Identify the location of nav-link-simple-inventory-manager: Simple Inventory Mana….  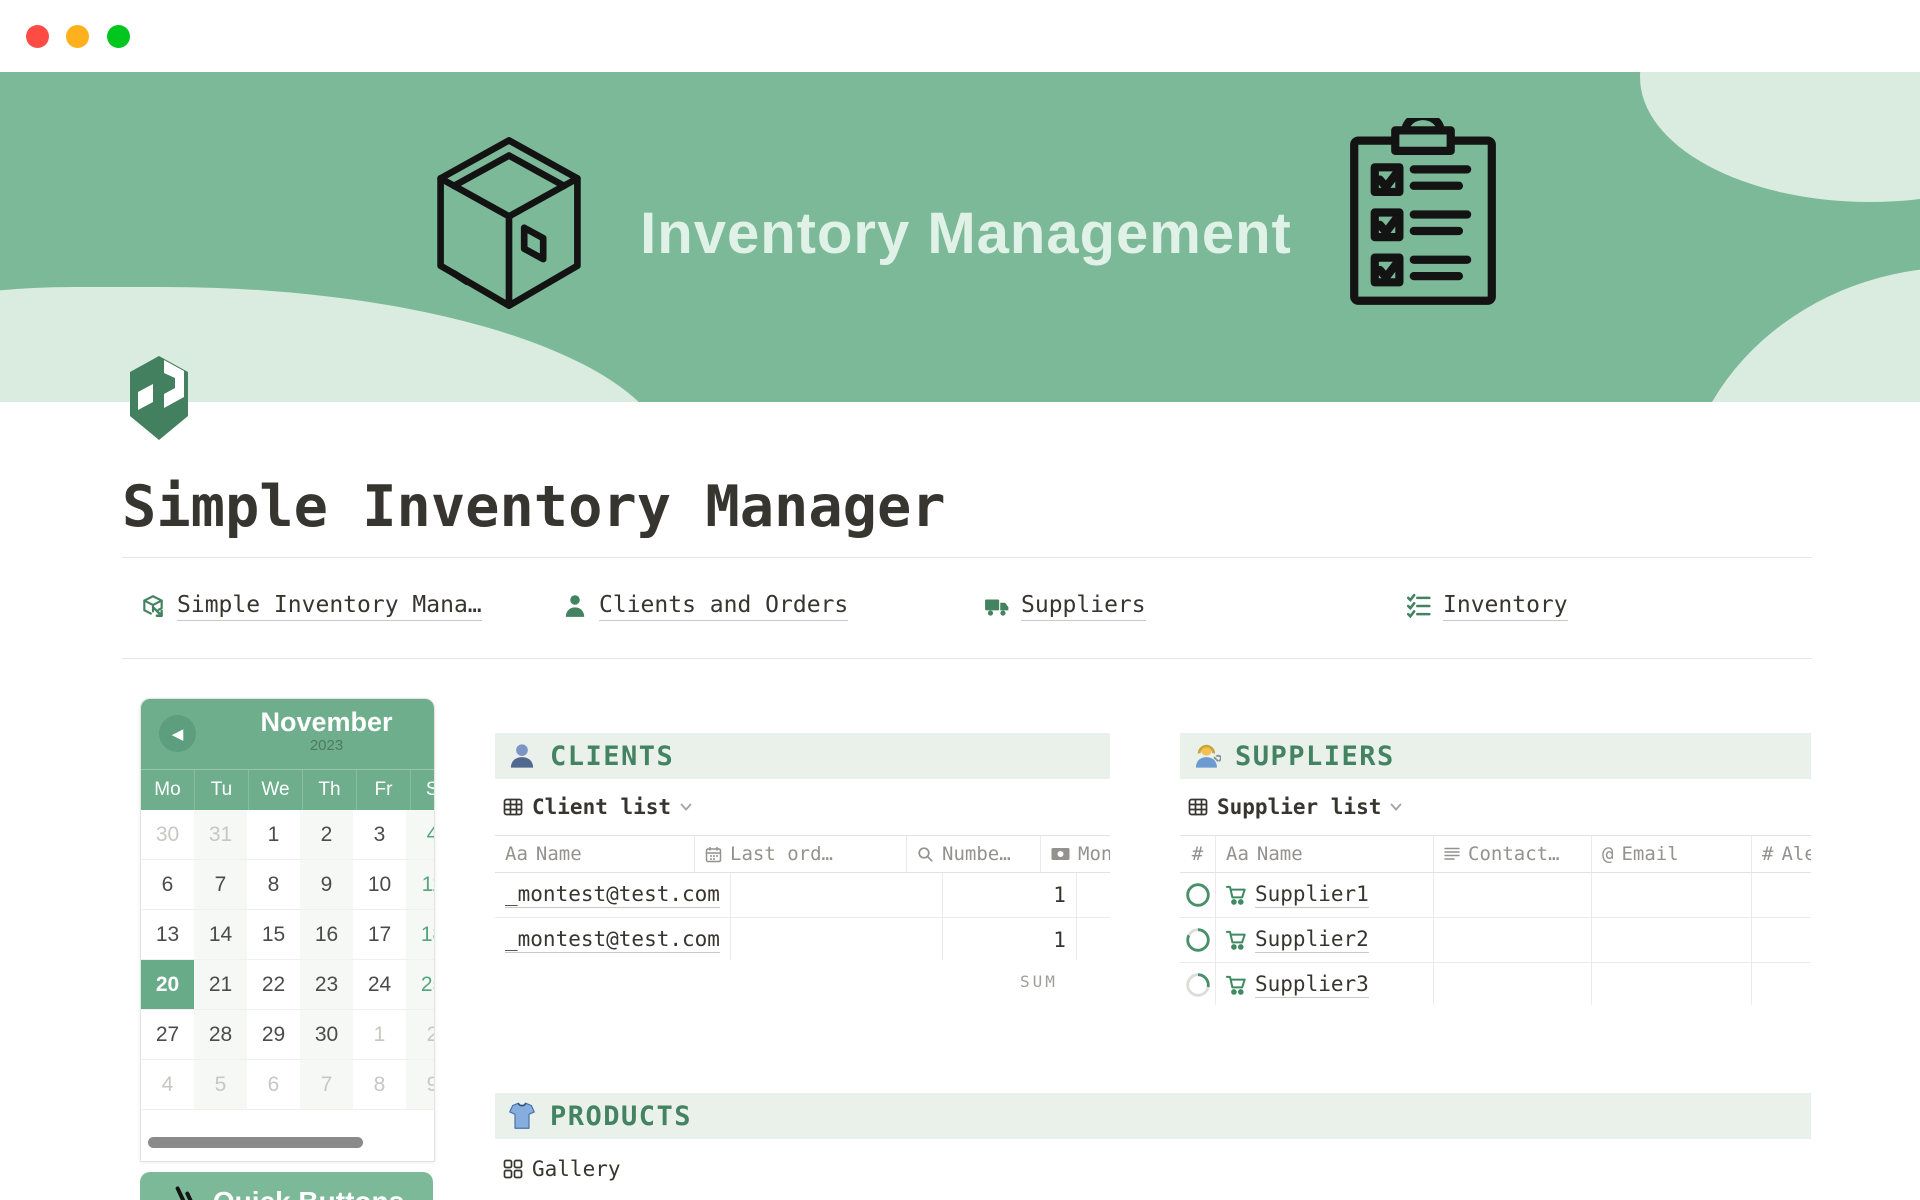
(311, 606).